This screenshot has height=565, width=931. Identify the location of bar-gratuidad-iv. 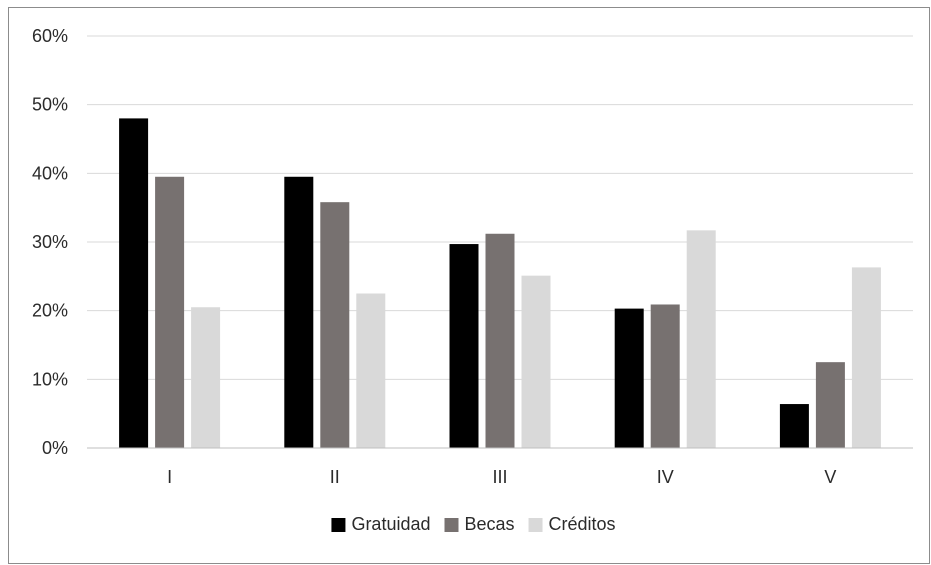
(629, 378).